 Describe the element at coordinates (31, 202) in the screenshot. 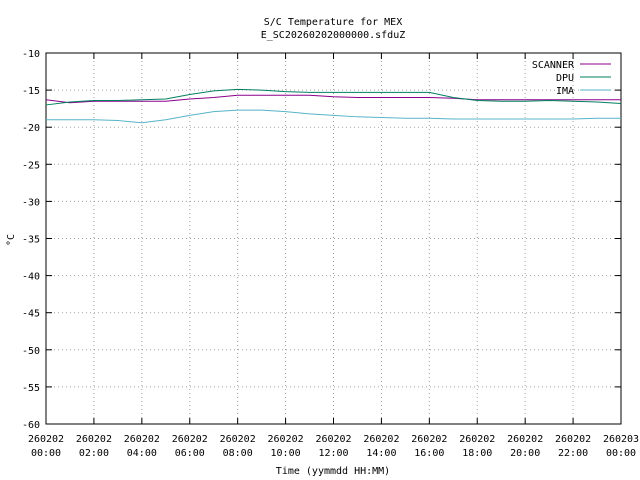

I see `y-tick-label: -30` at that location.